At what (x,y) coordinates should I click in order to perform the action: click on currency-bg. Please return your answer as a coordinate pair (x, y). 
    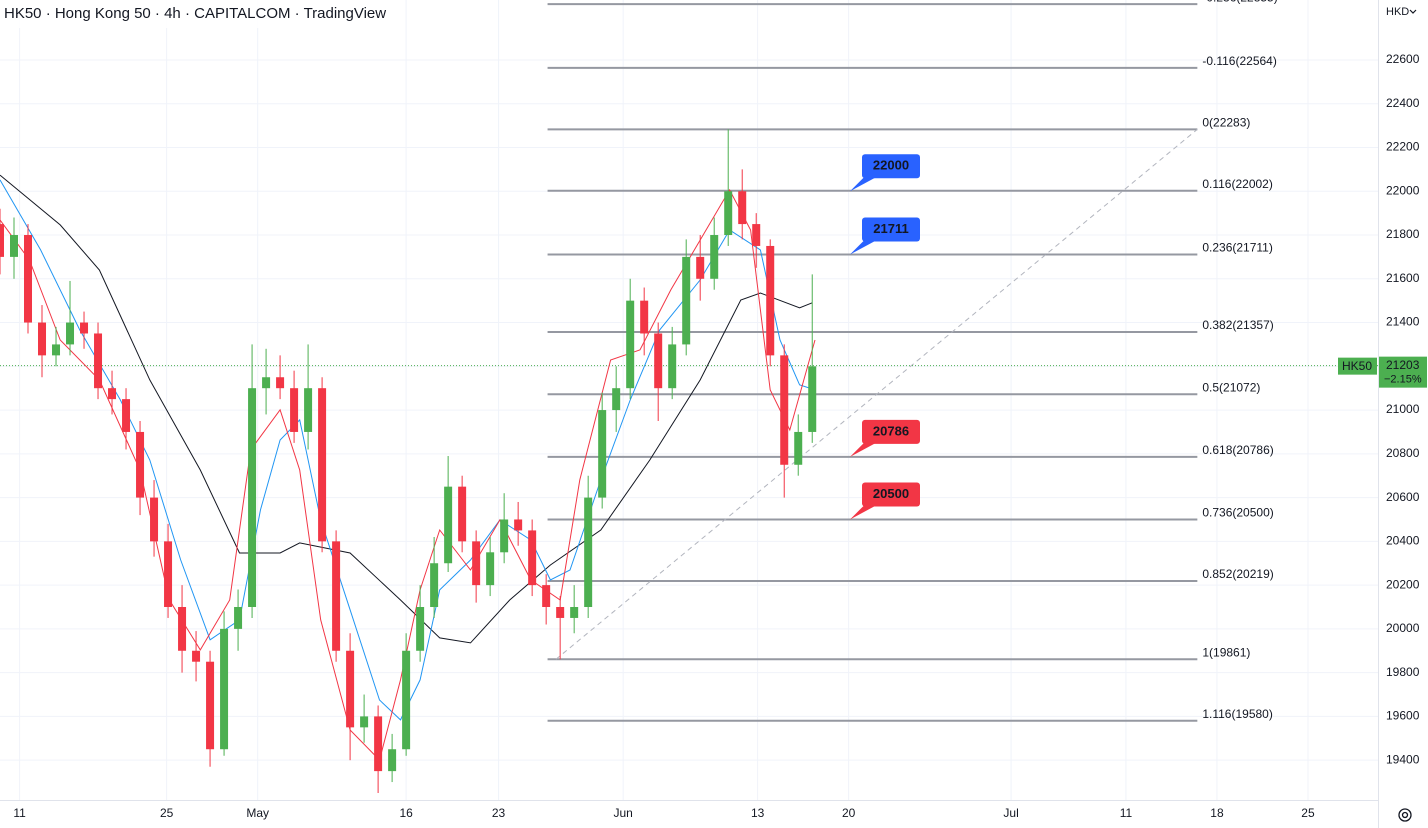
    Looking at the image, I should click on (1404, 12).